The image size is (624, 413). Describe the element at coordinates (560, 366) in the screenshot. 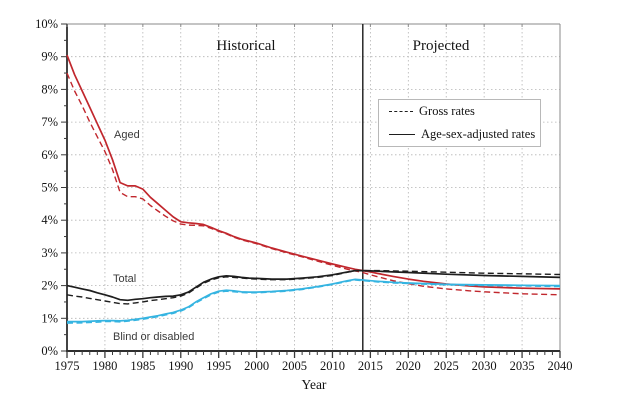

I see `x-tick-label: 2040` at that location.